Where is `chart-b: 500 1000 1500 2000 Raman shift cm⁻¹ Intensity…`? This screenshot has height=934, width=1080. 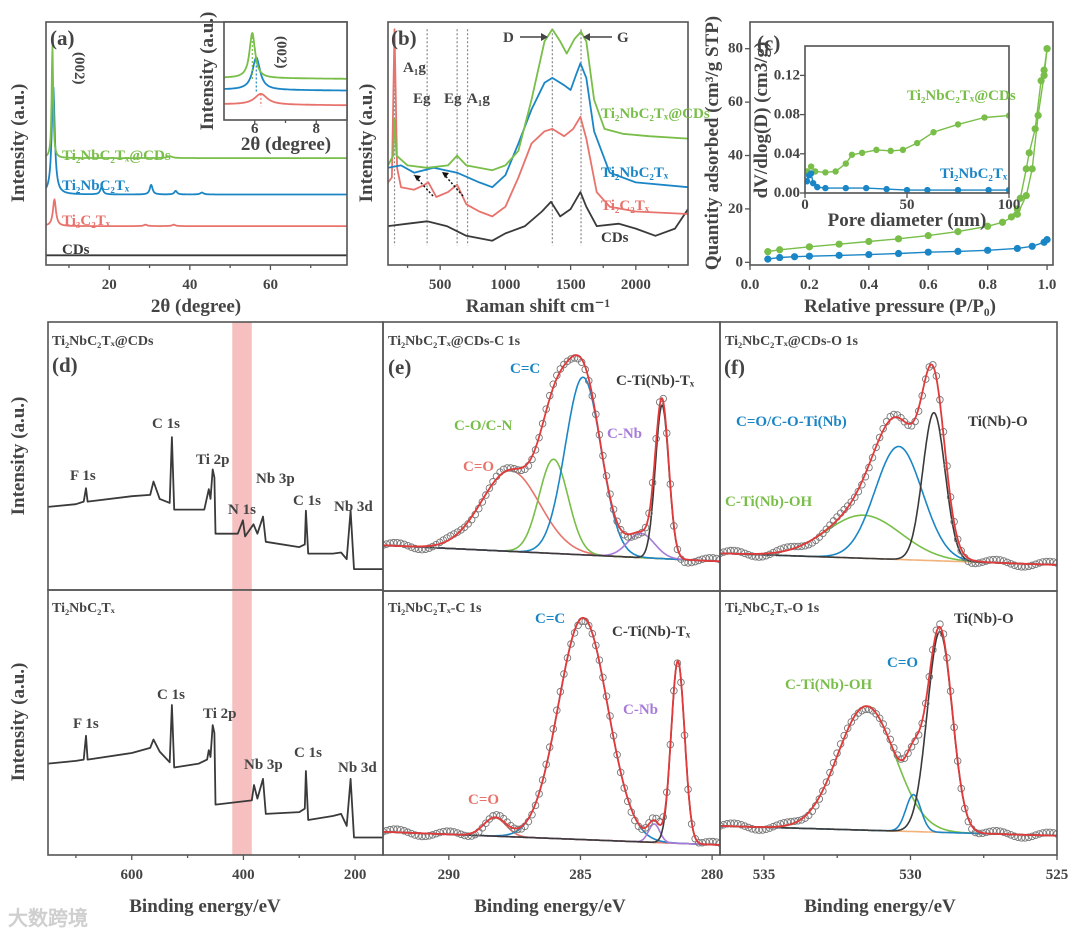 chart-b: 500 1000 1500 2000 Raman shift cm⁻¹ Intensity… is located at coordinates (533, 169).